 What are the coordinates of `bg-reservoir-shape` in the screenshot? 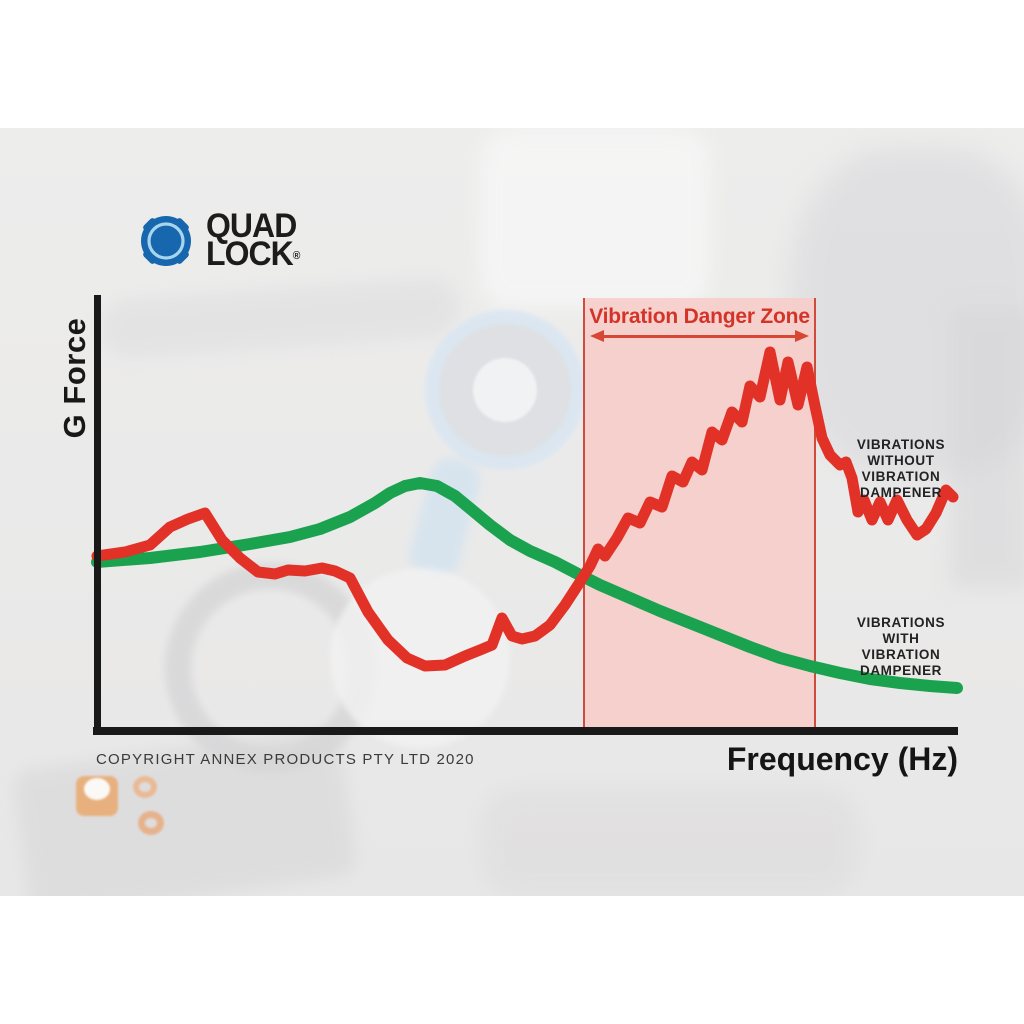 It's located at (595, 218).